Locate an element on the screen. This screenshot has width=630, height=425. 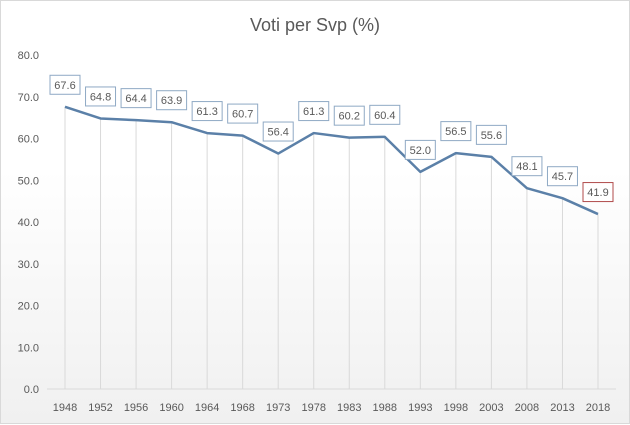
y-tick-label: 30.0 is located at coordinates (28, 265).